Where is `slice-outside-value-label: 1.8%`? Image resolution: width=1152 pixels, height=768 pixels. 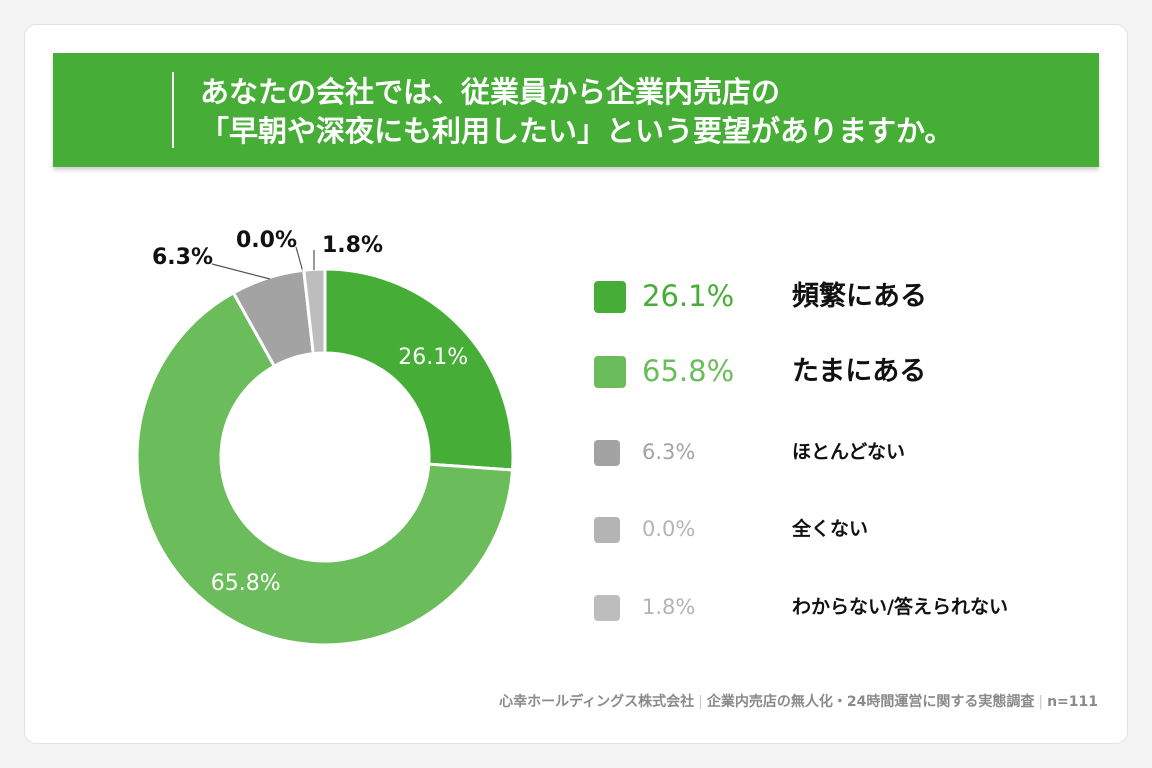
slice-outside-value-label: 1.8% is located at coordinates (352, 245).